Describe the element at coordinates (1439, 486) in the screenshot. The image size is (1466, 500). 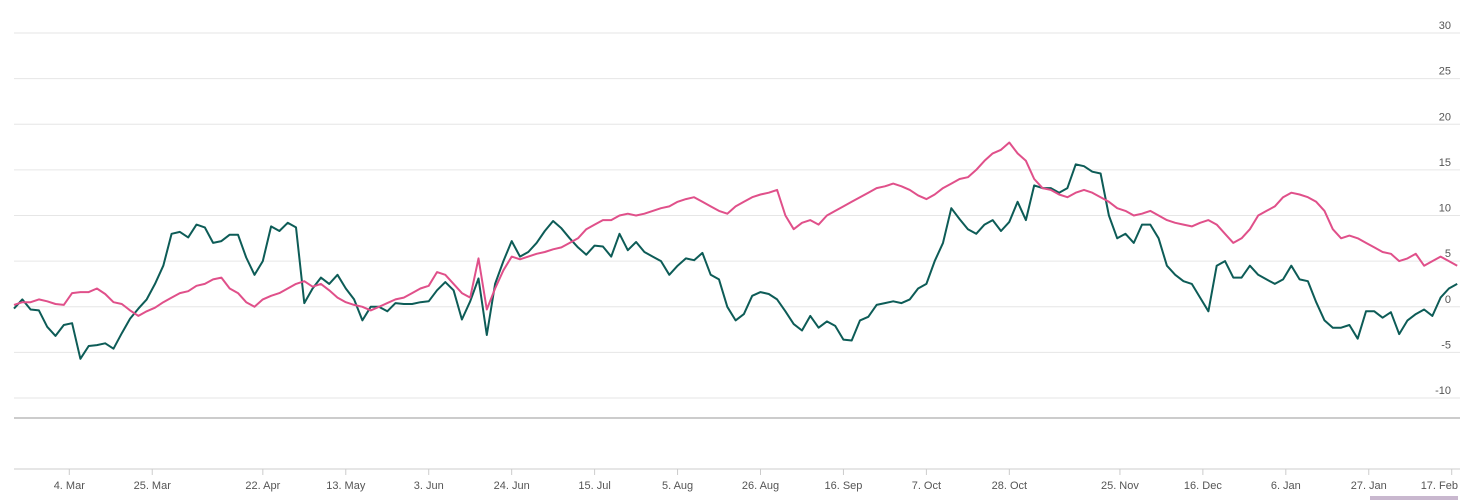
I see `x-tick-label: 17. Feb` at that location.